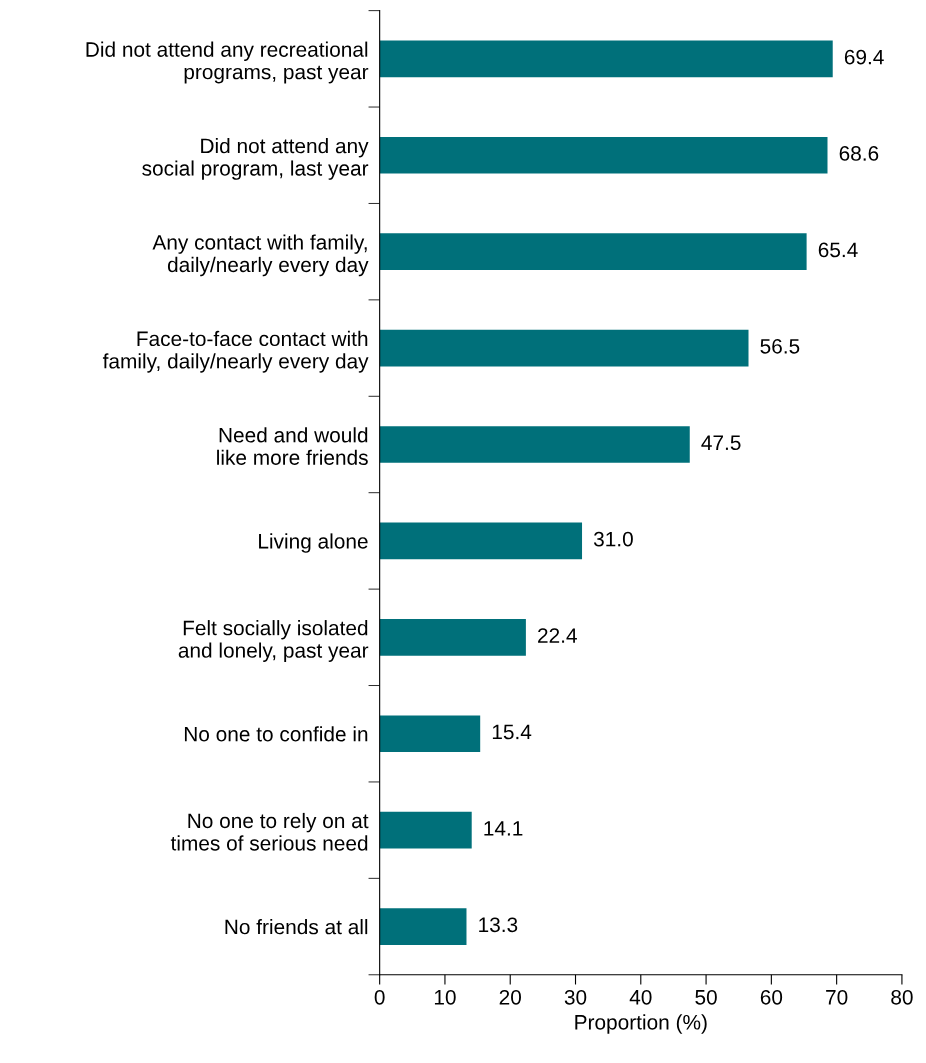  I want to click on data-label: 69.4, so click(864, 57).